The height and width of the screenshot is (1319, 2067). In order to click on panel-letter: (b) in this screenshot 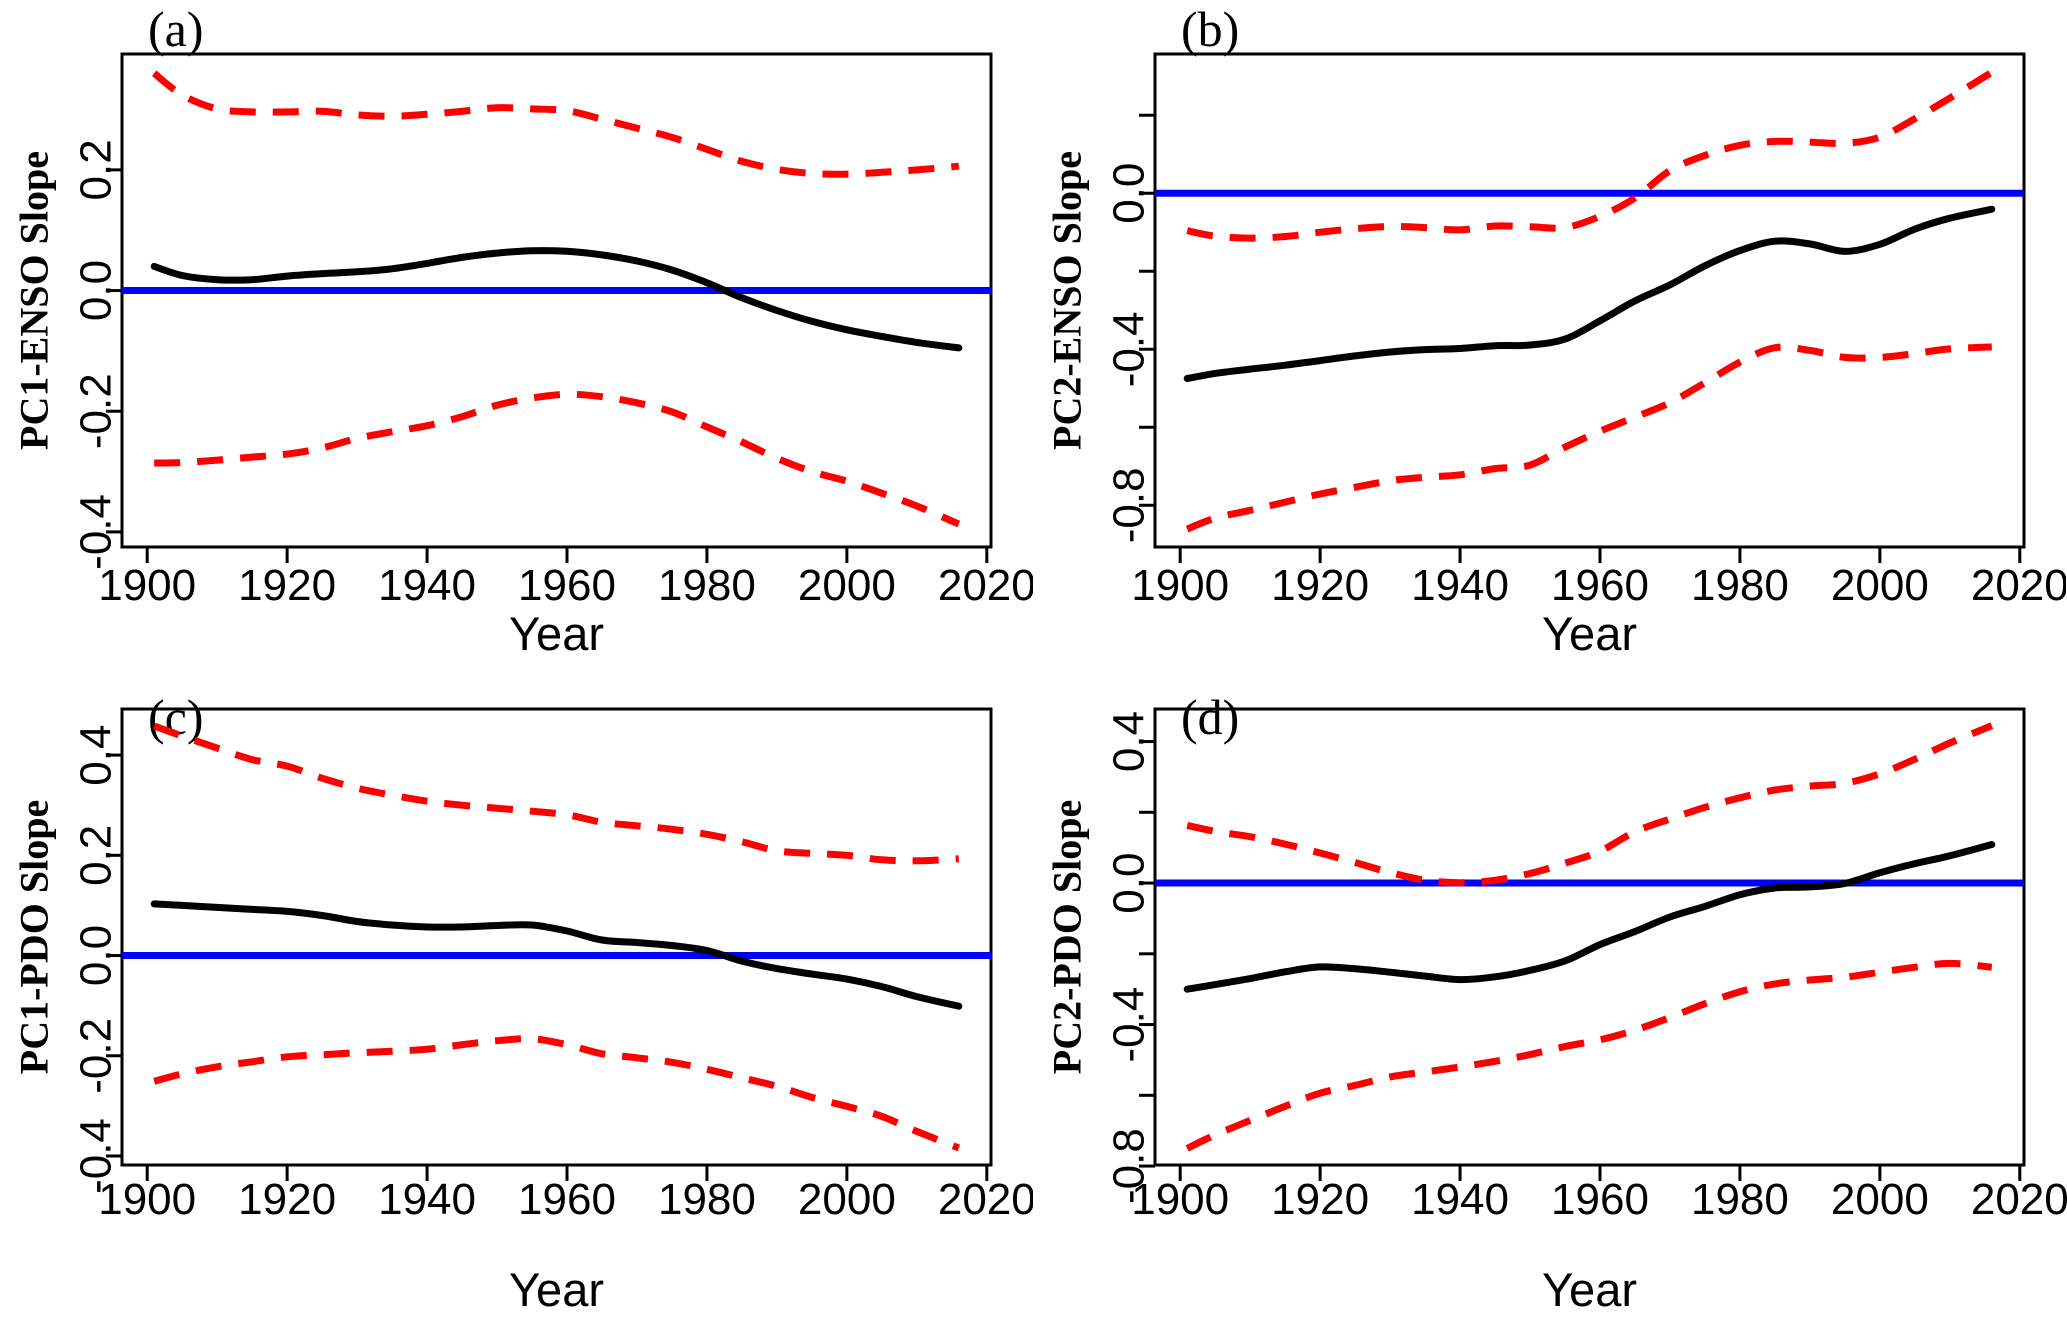, I will do `click(1210, 29)`.